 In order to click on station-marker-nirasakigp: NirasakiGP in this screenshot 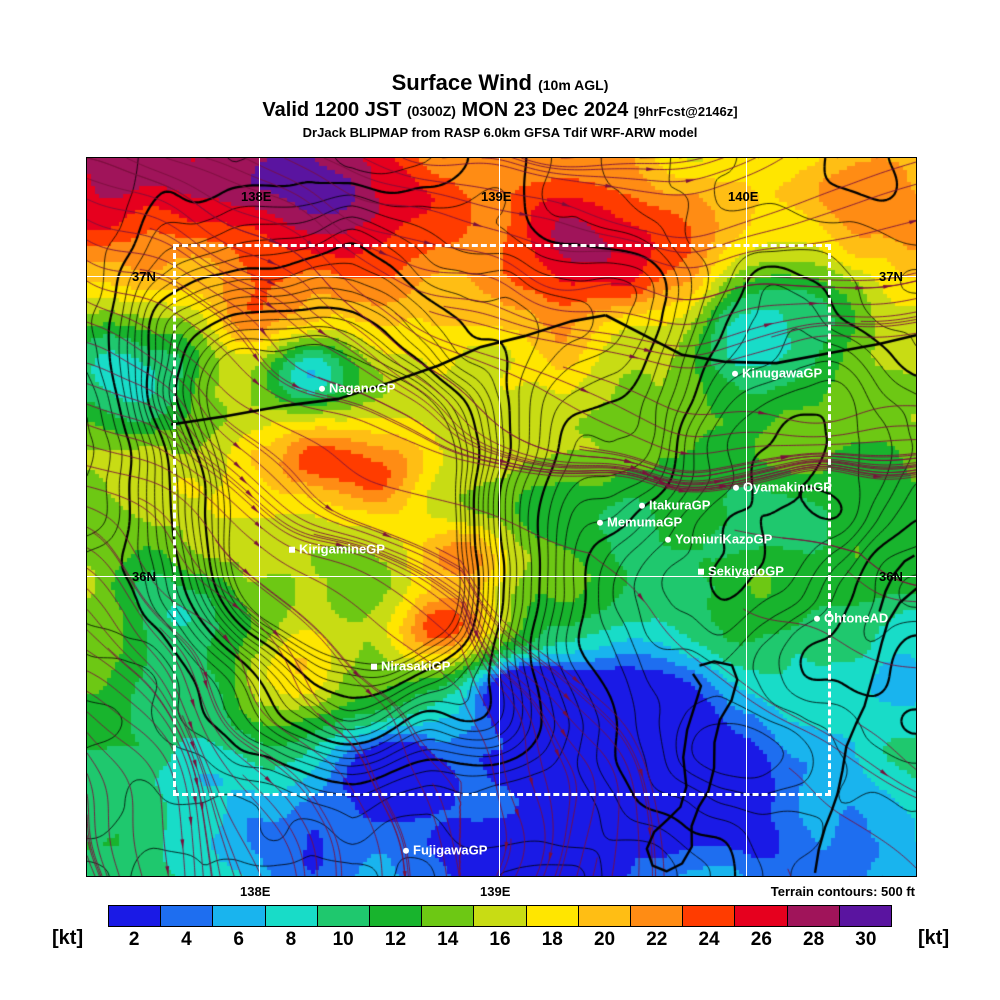, I will do `click(411, 666)`.